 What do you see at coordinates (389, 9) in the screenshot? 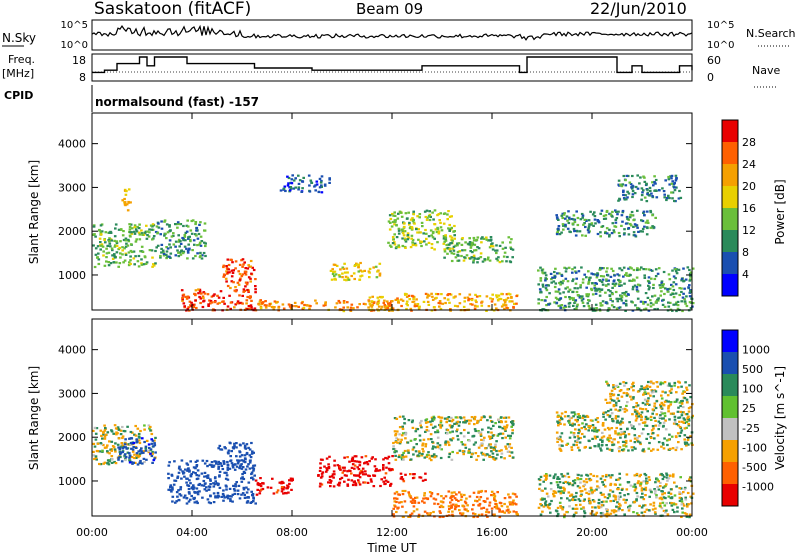
I see `beam-title: Beam 09` at bounding box center [389, 9].